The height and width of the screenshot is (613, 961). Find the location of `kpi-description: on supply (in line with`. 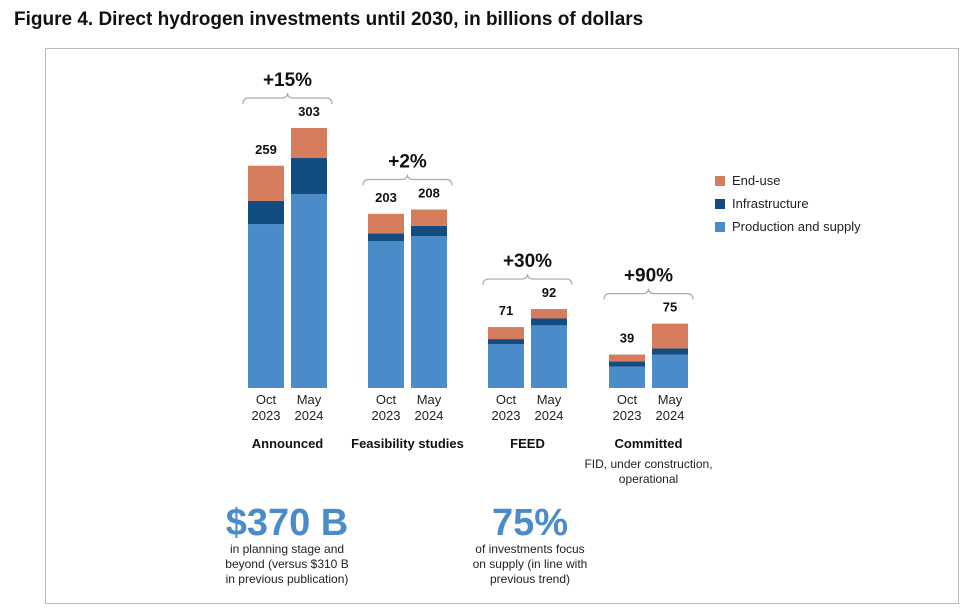

kpi-description: on supply (in line with is located at coordinates (530, 564).